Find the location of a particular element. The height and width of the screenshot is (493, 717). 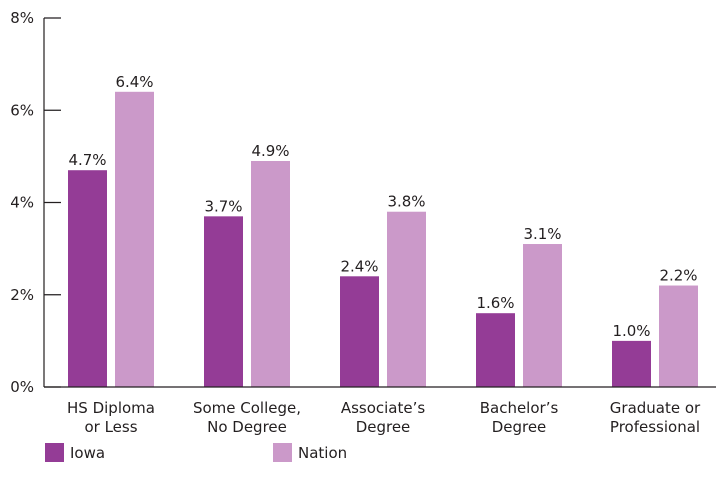

legend-swatch-nation is located at coordinates (282, 452).